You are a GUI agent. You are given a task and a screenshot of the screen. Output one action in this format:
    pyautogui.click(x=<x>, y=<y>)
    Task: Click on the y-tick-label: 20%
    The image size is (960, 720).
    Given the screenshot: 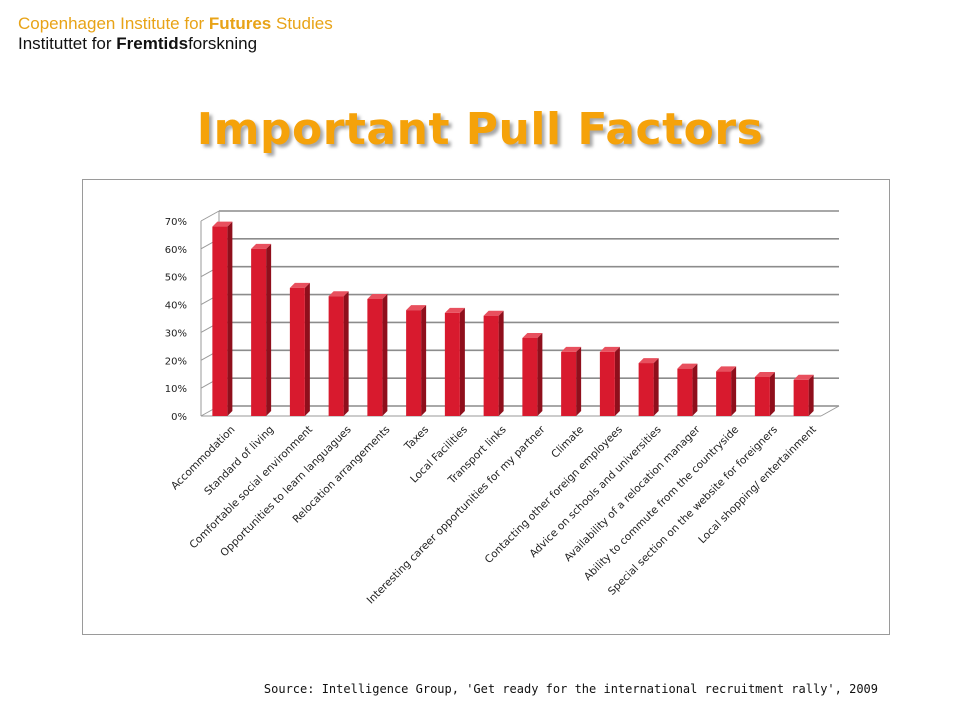 What is the action you would take?
    pyautogui.click(x=176, y=361)
    